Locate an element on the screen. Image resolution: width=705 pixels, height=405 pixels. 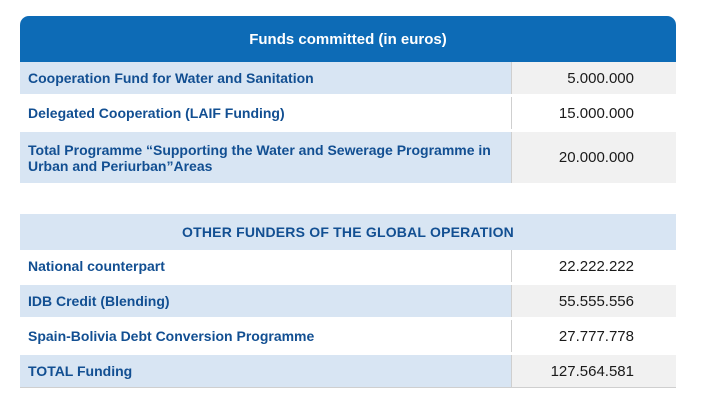
row-label: Spain-Bolivia Debt Conversion Programme is located at coordinates (265, 336).